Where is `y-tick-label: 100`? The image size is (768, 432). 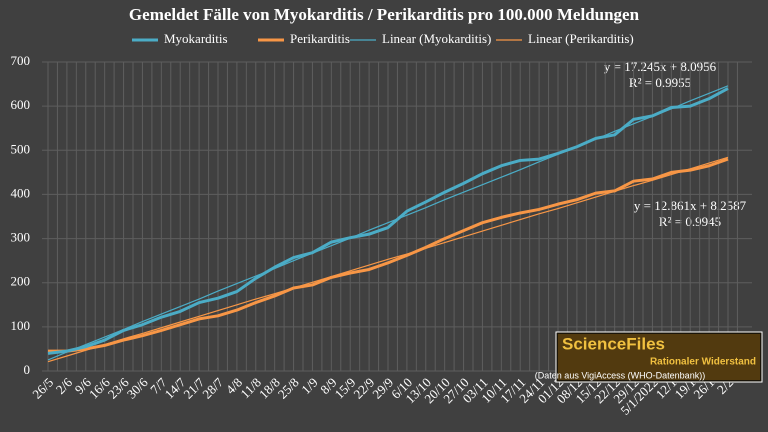
y-tick-label: 100 is located at coordinates (21, 325).